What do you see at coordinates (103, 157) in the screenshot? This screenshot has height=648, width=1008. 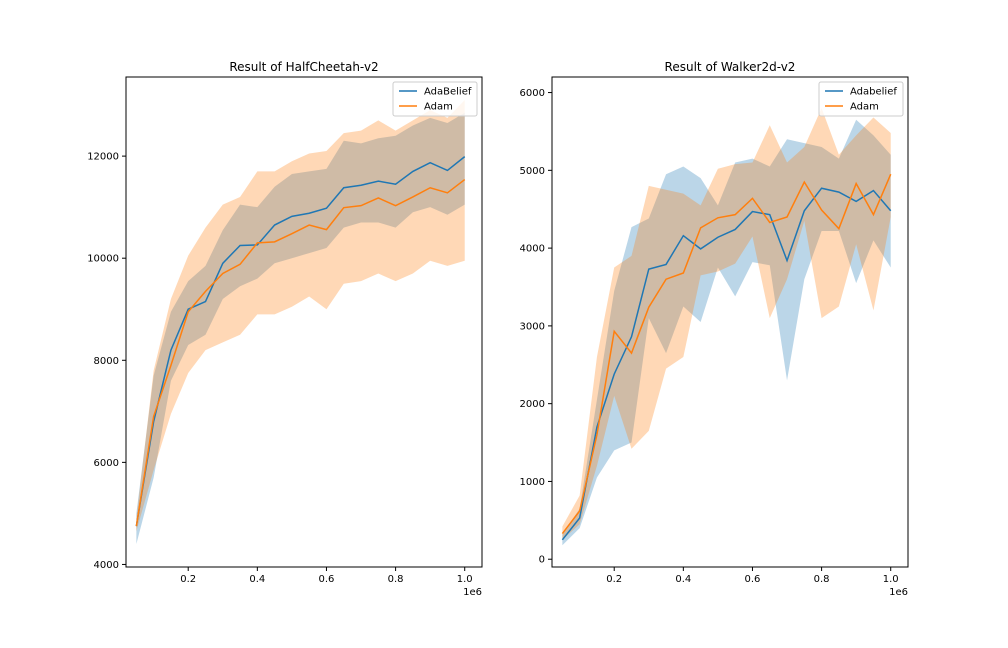 I see `y-tick-label: 12000` at bounding box center [103, 157].